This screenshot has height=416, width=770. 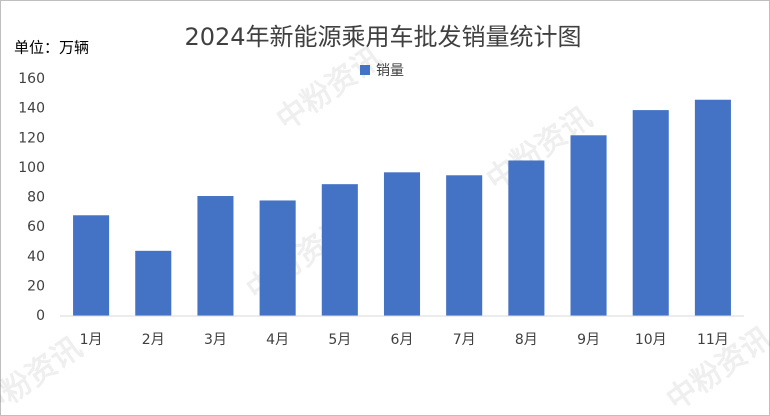 I want to click on legend-swatch, so click(x=365, y=70).